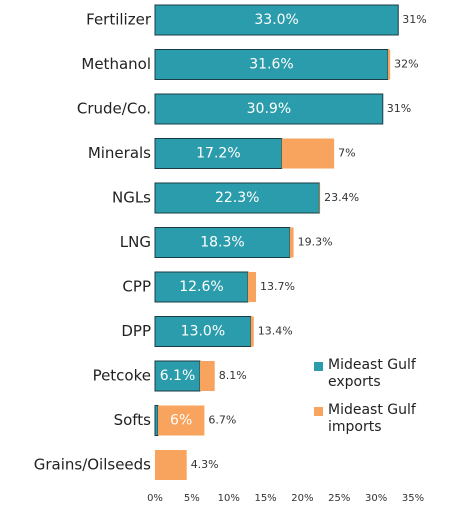 The width and height of the screenshot is (461, 524). Describe the element at coordinates (233, 375) in the screenshot. I see `end-label: 8.1%` at that location.